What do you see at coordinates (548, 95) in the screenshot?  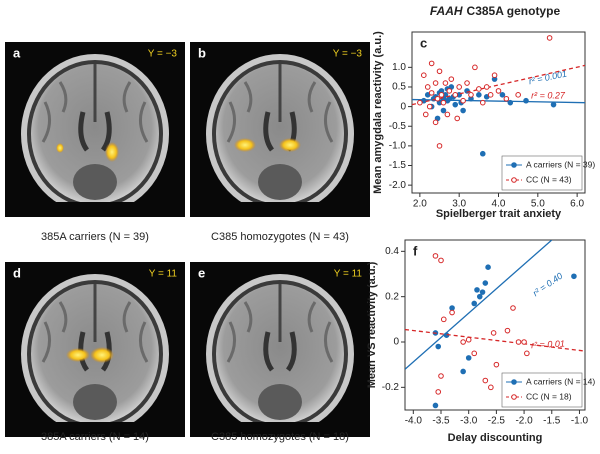 I see `fit-annotation: r² = 0.27` at bounding box center [548, 95].